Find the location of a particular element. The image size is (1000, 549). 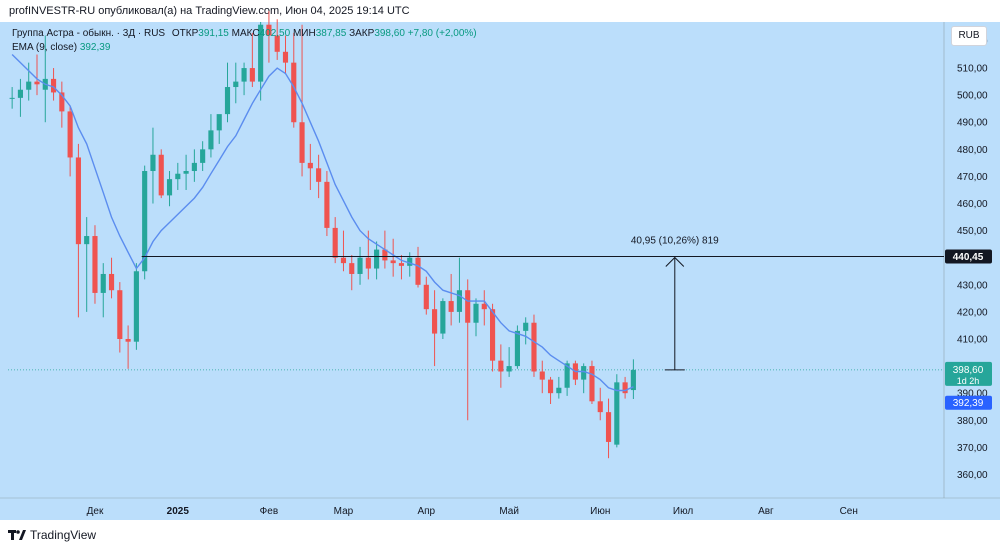

legend-instrument: Группа Астра - обыкн. · 3Д · RUS is located at coordinates (89, 33).